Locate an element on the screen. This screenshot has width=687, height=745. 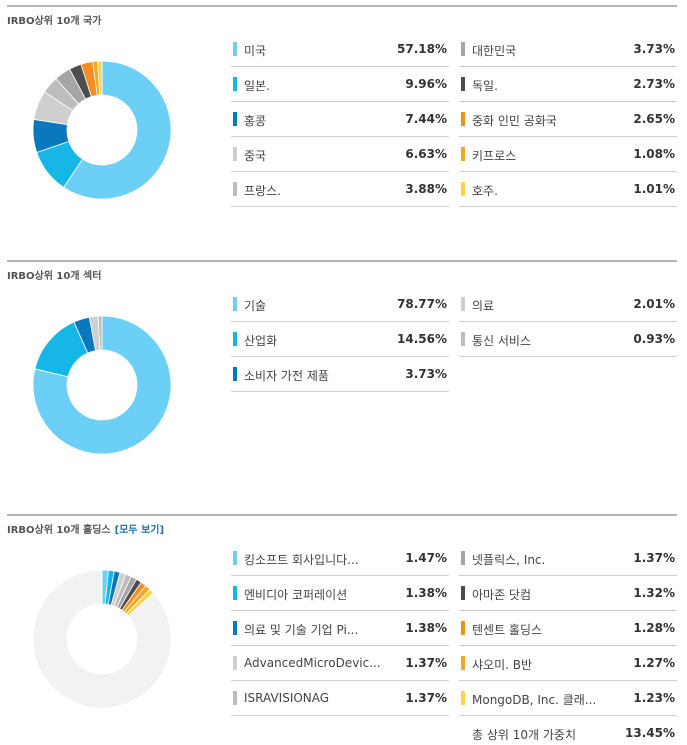
legend-row: 키프로스 1.08% is located at coordinates (568, 154).